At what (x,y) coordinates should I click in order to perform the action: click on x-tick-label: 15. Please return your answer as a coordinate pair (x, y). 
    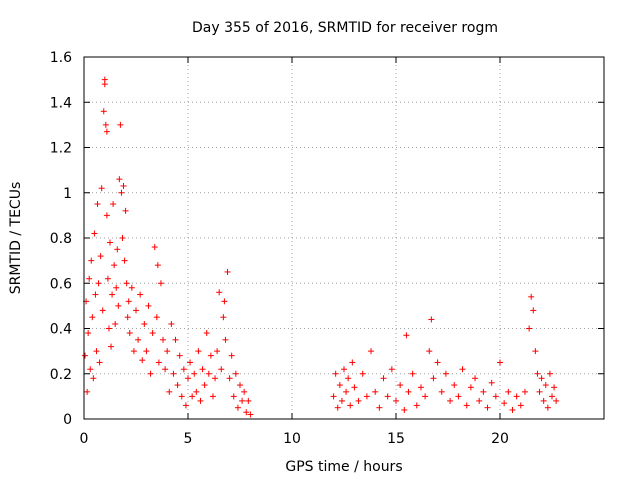
    Looking at the image, I should click on (396, 439).